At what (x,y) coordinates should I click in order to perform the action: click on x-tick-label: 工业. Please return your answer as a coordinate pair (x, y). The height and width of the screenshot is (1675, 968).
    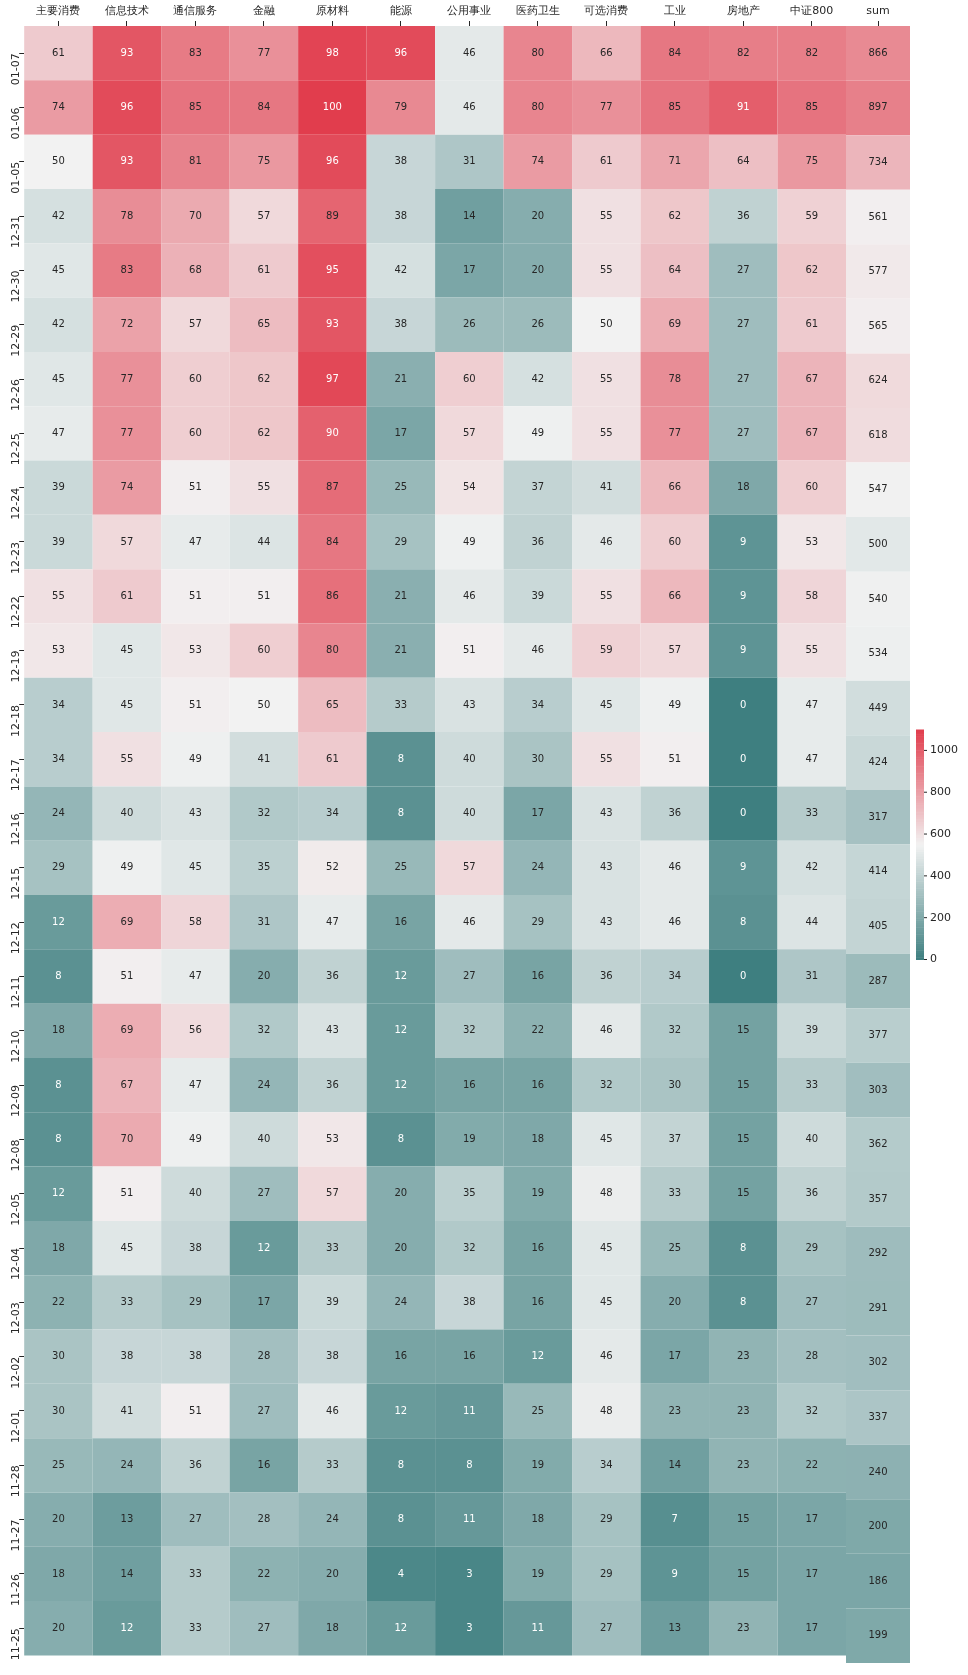
    Looking at the image, I should click on (674, 11).